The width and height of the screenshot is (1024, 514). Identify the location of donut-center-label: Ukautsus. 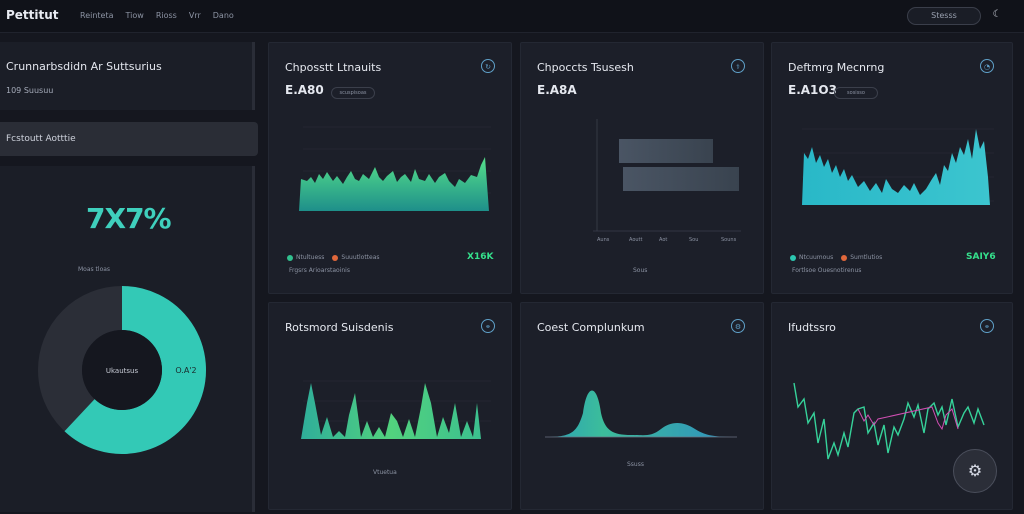
(122, 371).